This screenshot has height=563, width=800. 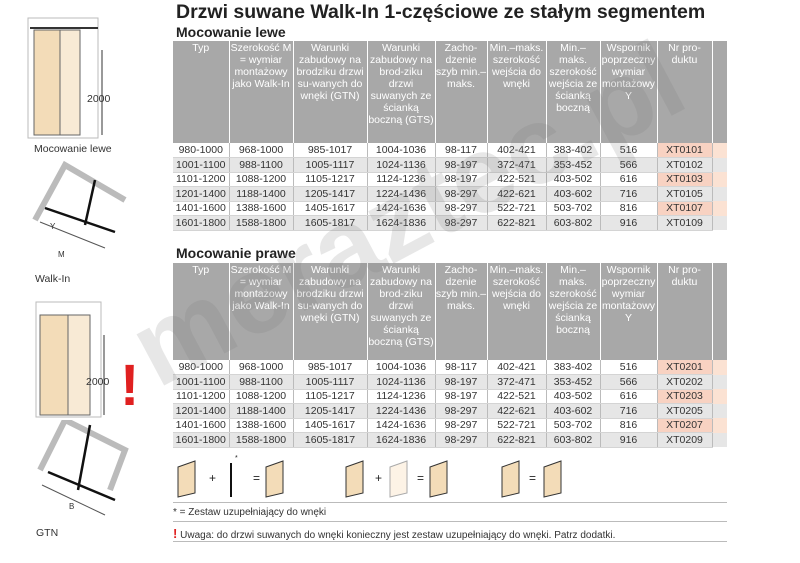 What do you see at coordinates (398, 479) in the screenshot?
I see `side-wall-icon` at bounding box center [398, 479].